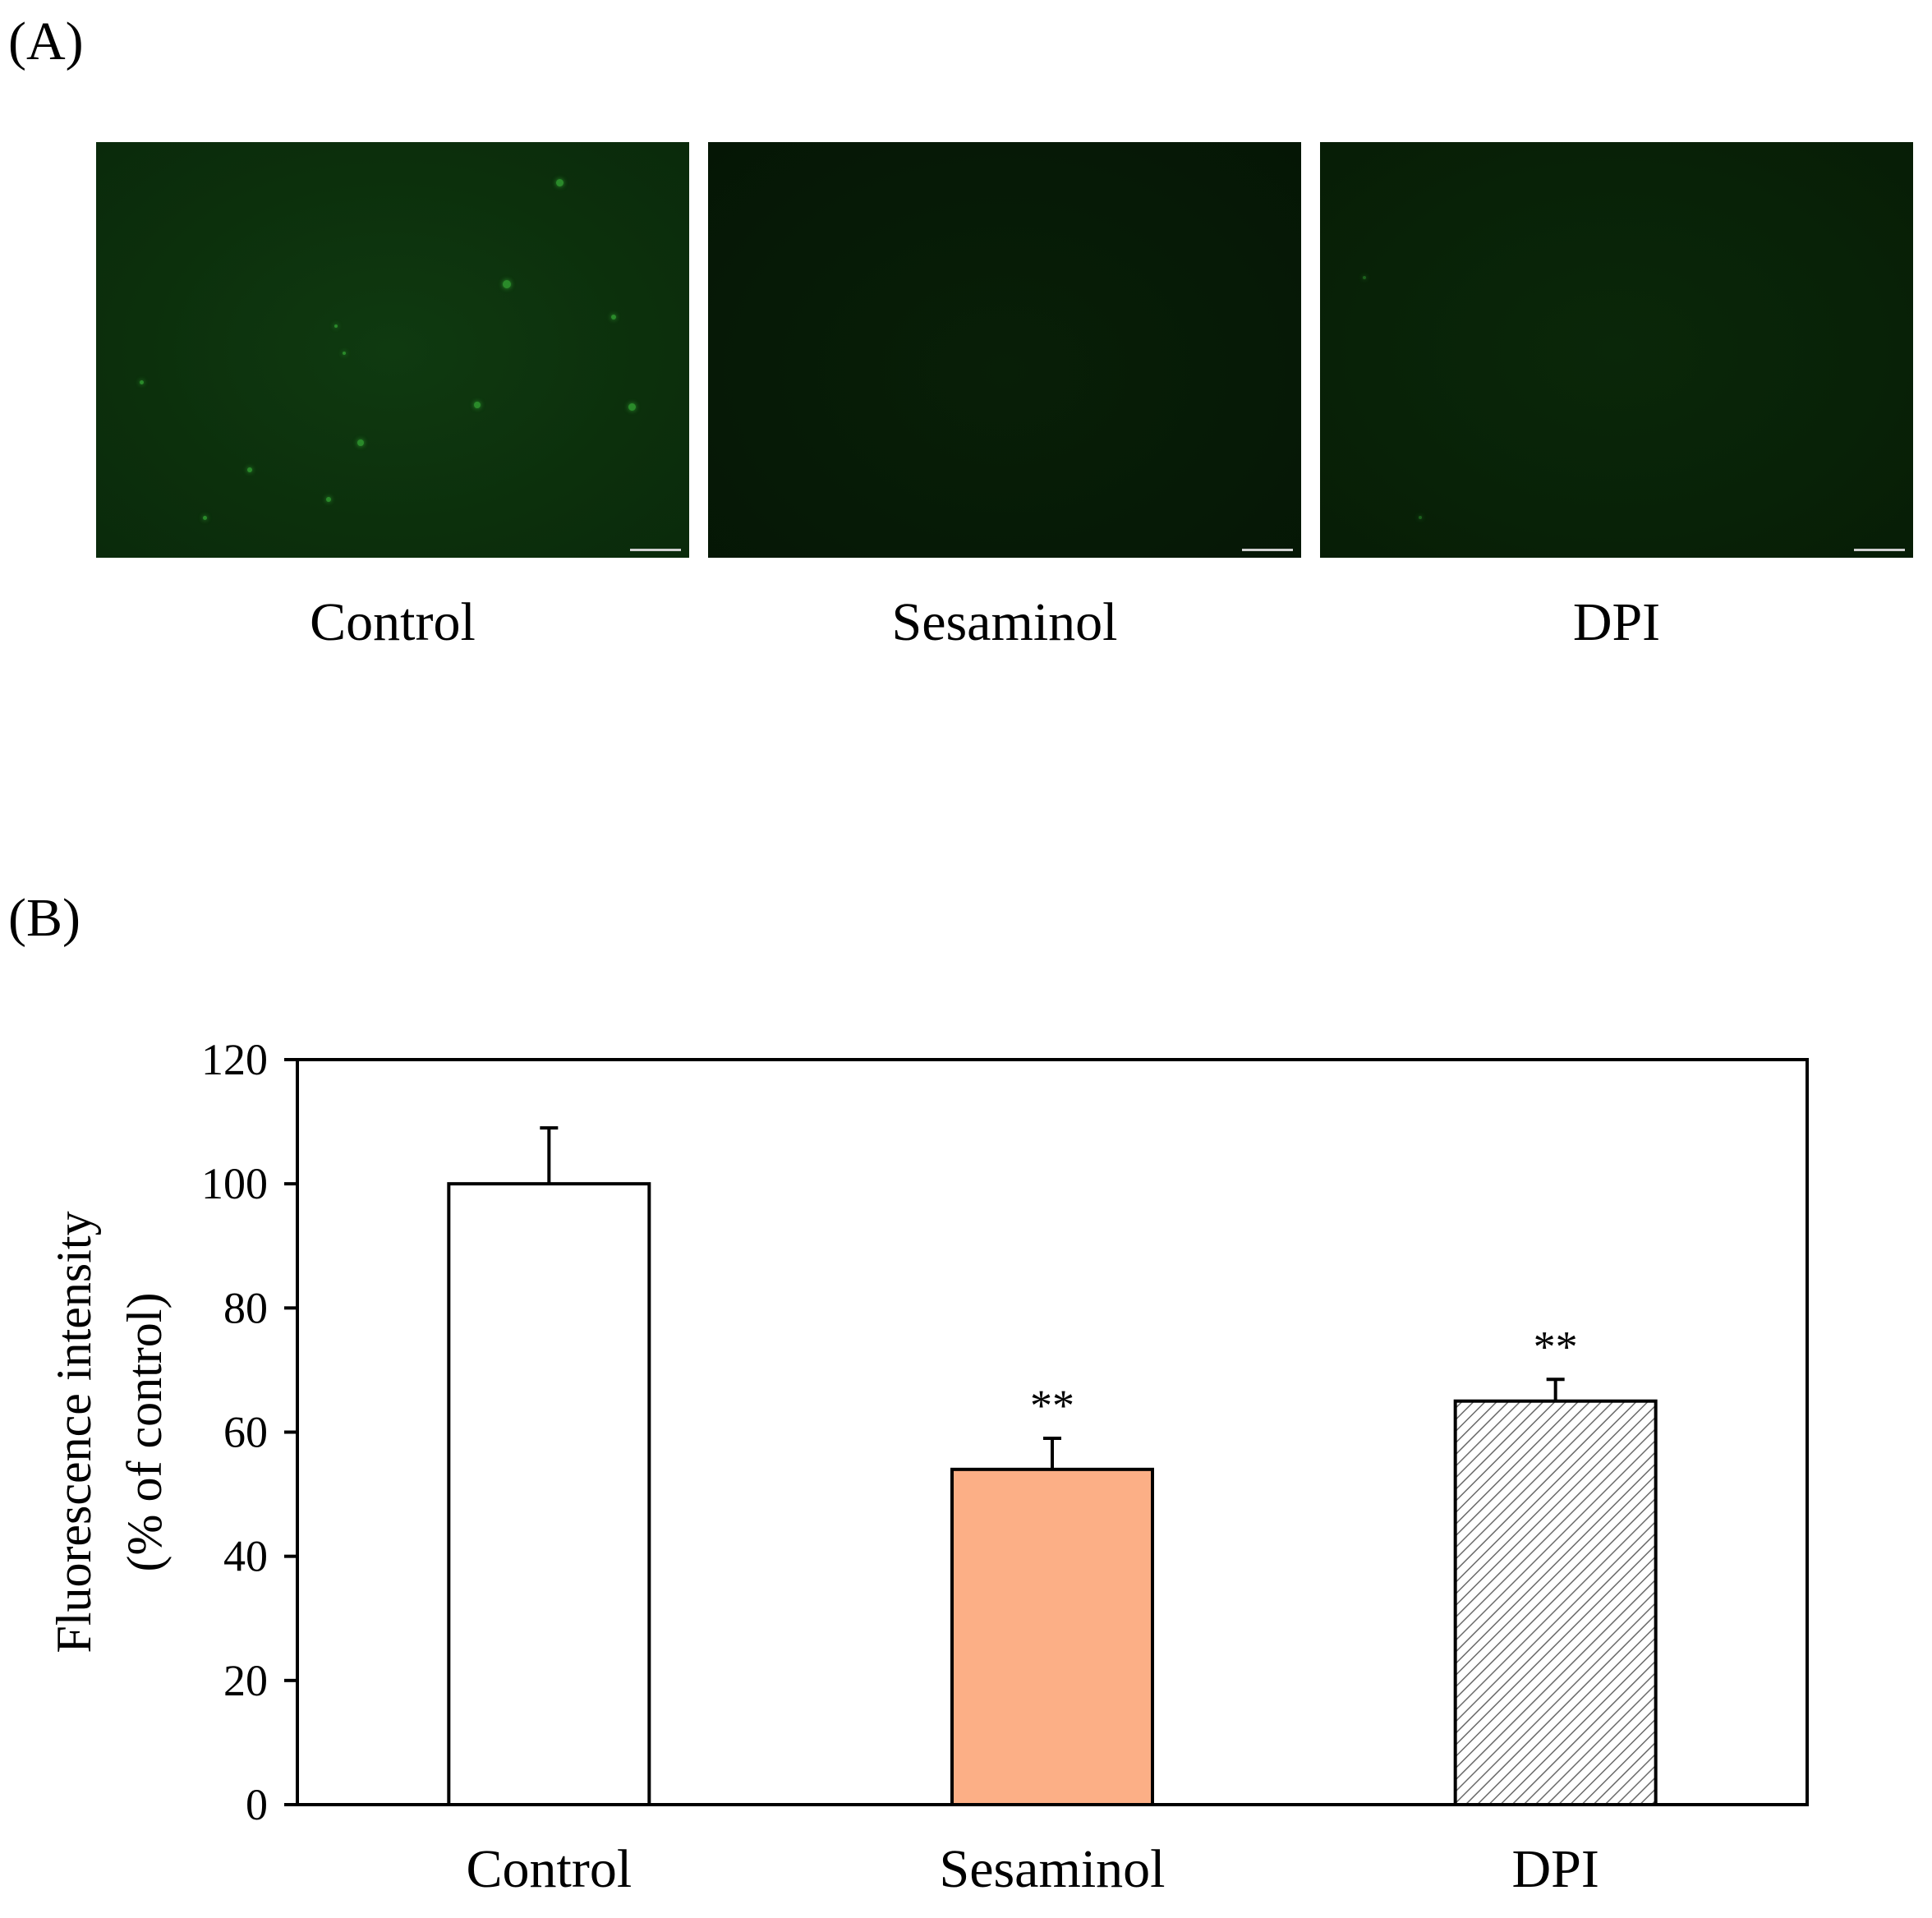  What do you see at coordinates (1052, 1636) in the screenshot?
I see `bar-sesaminol` at bounding box center [1052, 1636].